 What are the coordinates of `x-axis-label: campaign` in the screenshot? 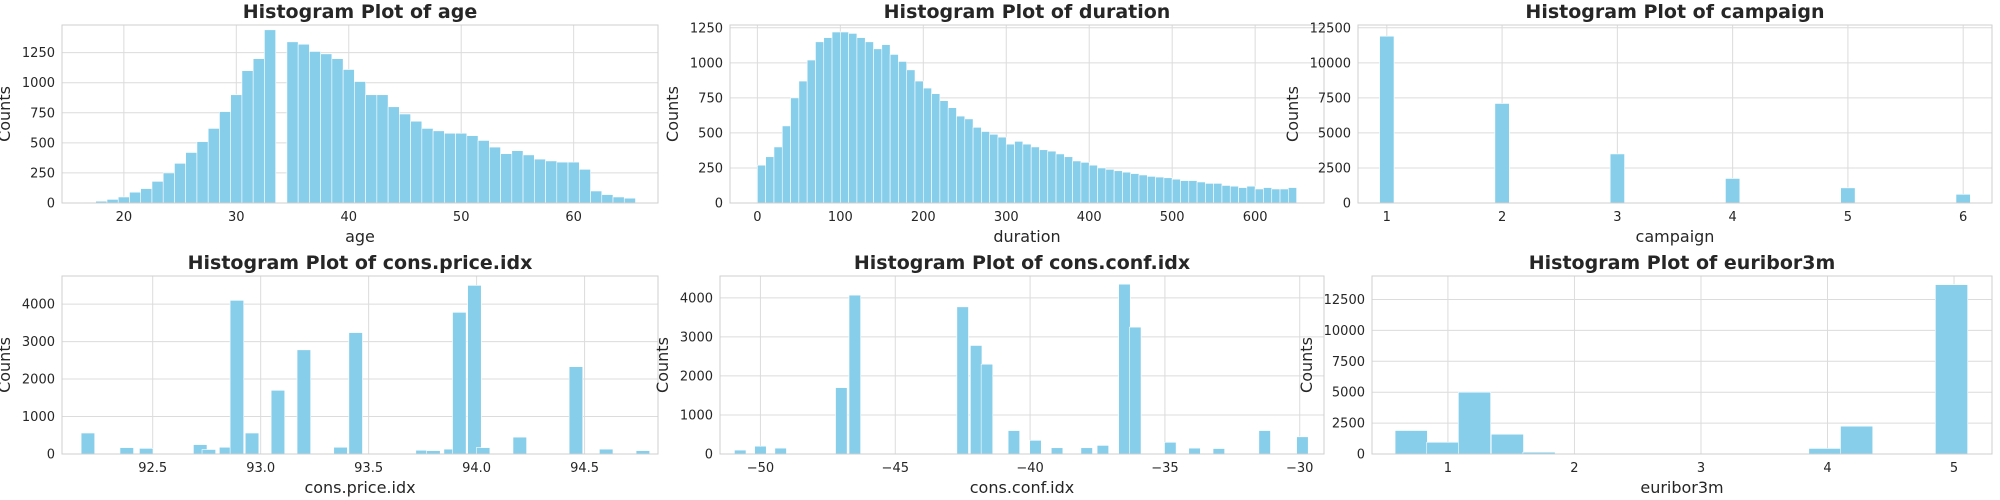 It's located at (1675, 236).